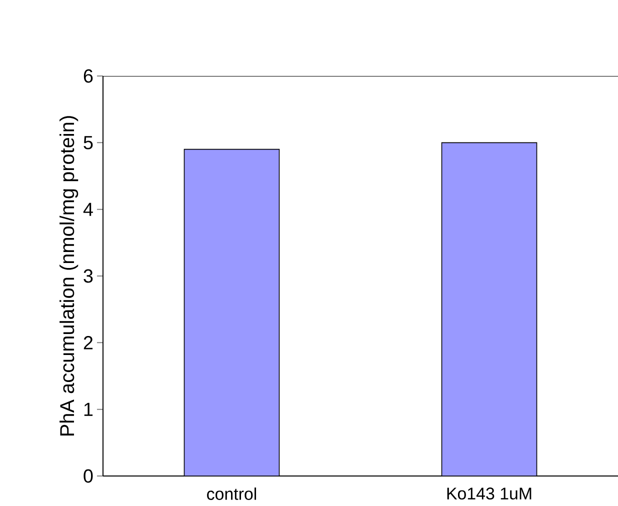 Image resolution: width=618 pixels, height=506 pixels. I want to click on y-axis-title: PhA accumulation (nmol/mg protein), so click(69, 276).